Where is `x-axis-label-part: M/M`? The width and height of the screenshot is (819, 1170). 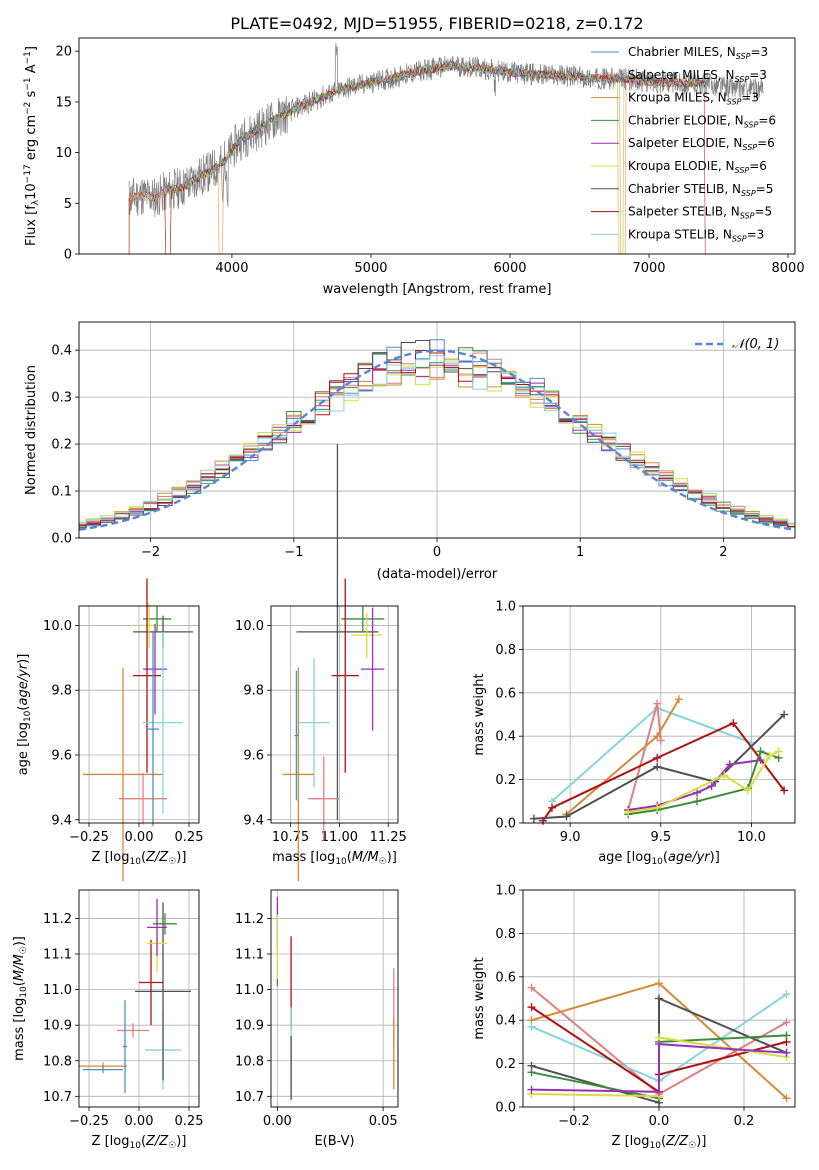 x-axis-label-part: M/M is located at coordinates (365, 857).